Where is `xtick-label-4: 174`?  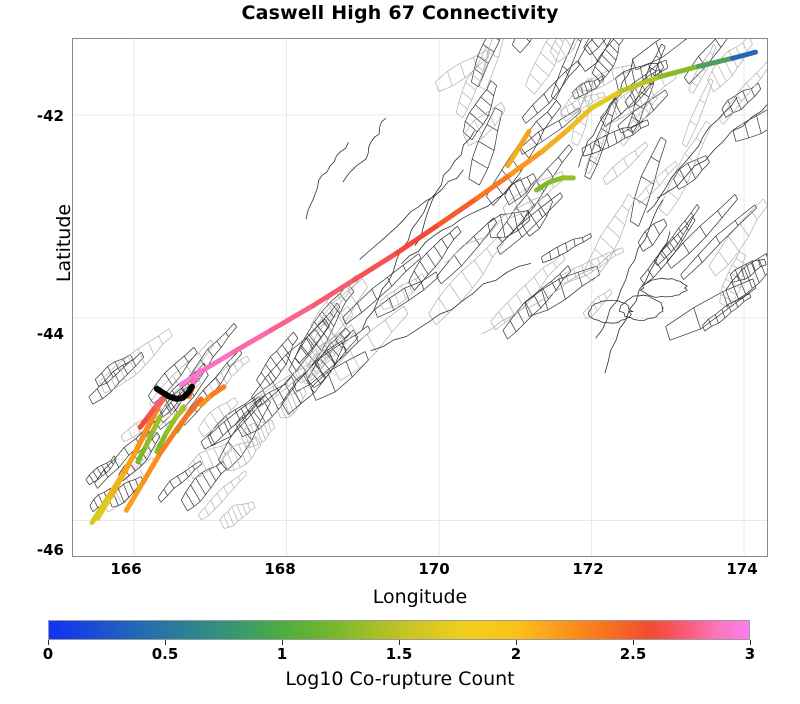 xtick-label-4: 174 is located at coordinates (742, 569).